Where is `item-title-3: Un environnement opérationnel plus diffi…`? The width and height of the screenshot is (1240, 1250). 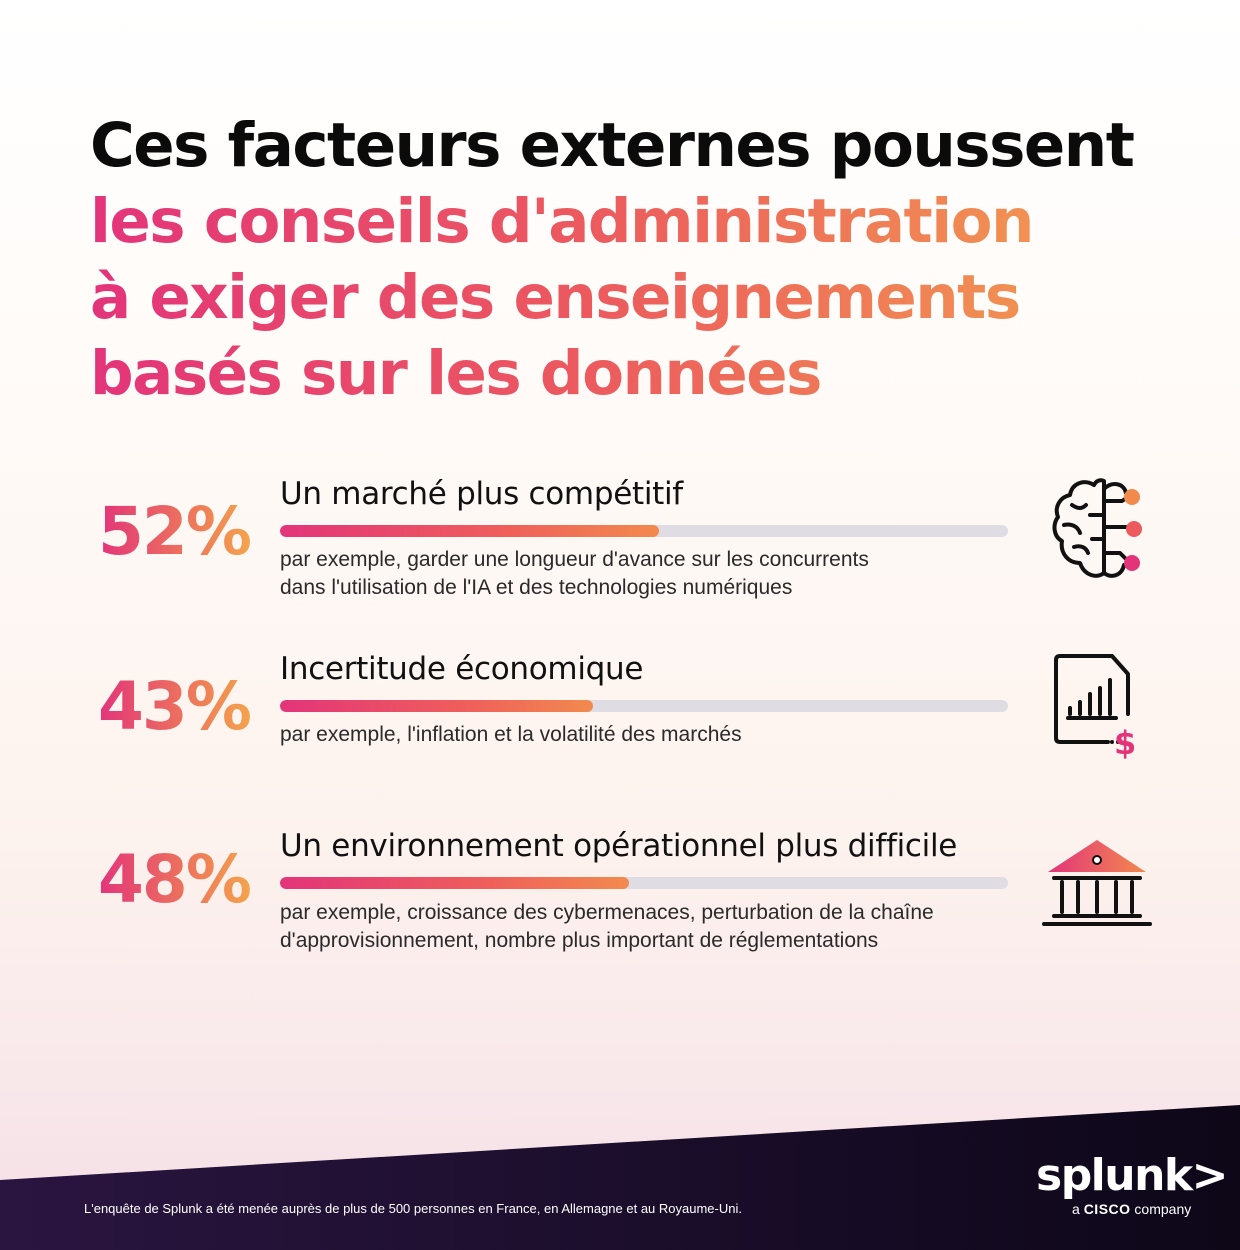
item-title-3: Un environnement opérationnel plus diffi… is located at coordinates (619, 846).